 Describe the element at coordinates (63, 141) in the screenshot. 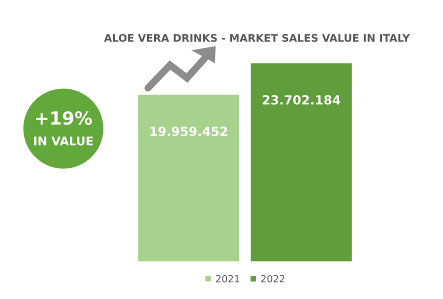

I see `text: IN VALUE` at that location.